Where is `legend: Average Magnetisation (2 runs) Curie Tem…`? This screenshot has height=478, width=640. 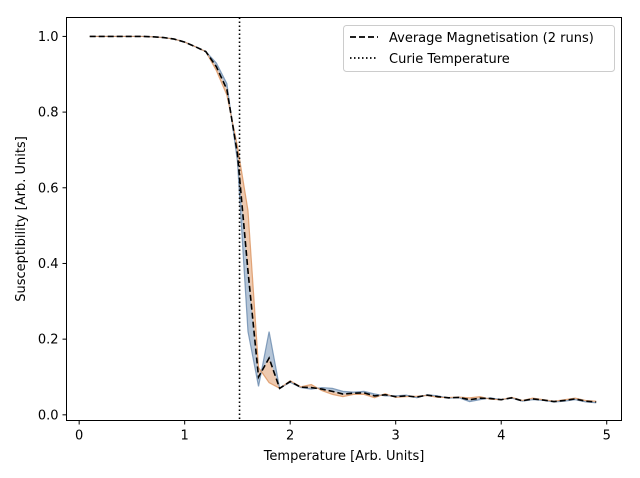 legend: Average Magnetisation (2 runs) Curie Tem… is located at coordinates (479, 48).